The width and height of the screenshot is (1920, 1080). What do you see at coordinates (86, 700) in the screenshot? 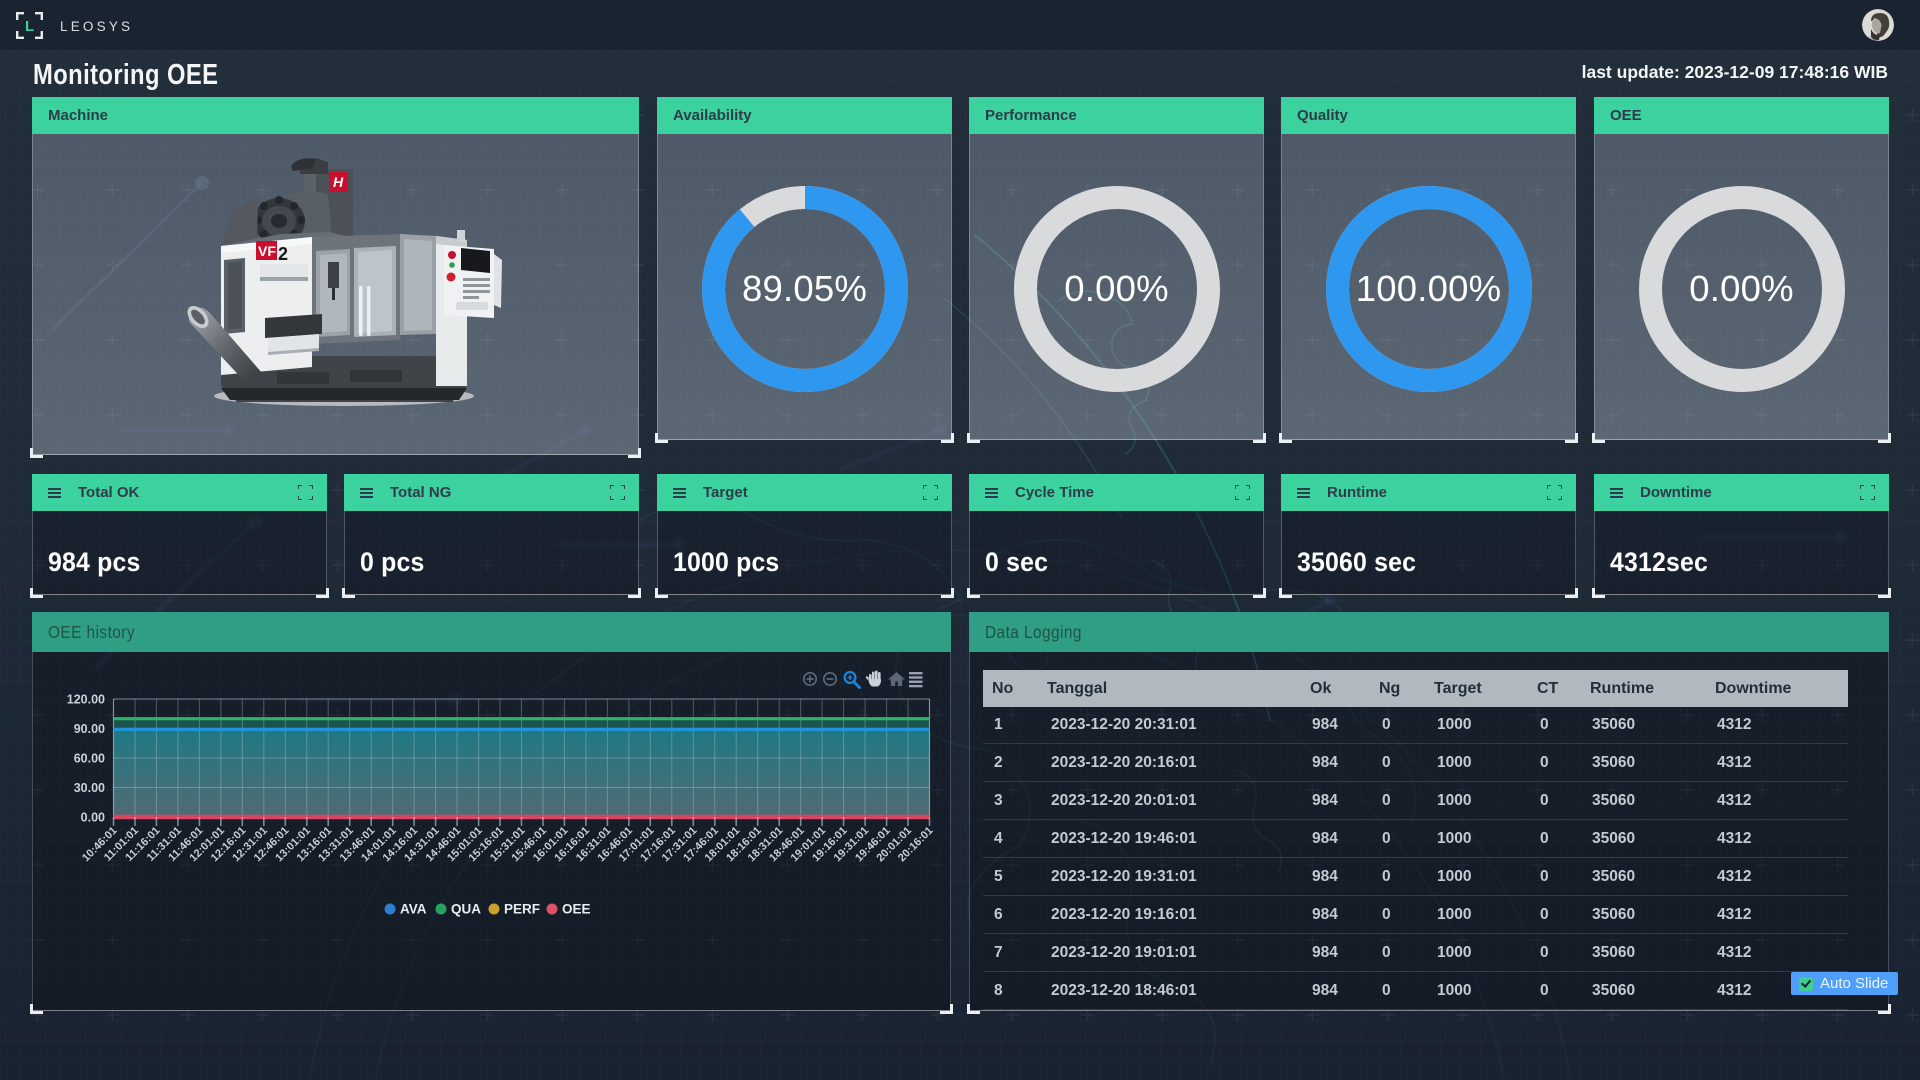
I see `svg-text: 120.00` at bounding box center [86, 700].